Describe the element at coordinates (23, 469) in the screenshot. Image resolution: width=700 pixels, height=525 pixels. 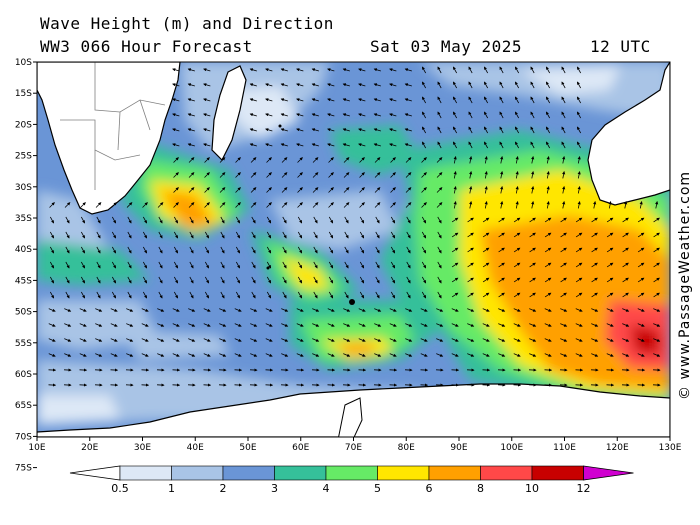
I see `lat-label: 75S` at that location.